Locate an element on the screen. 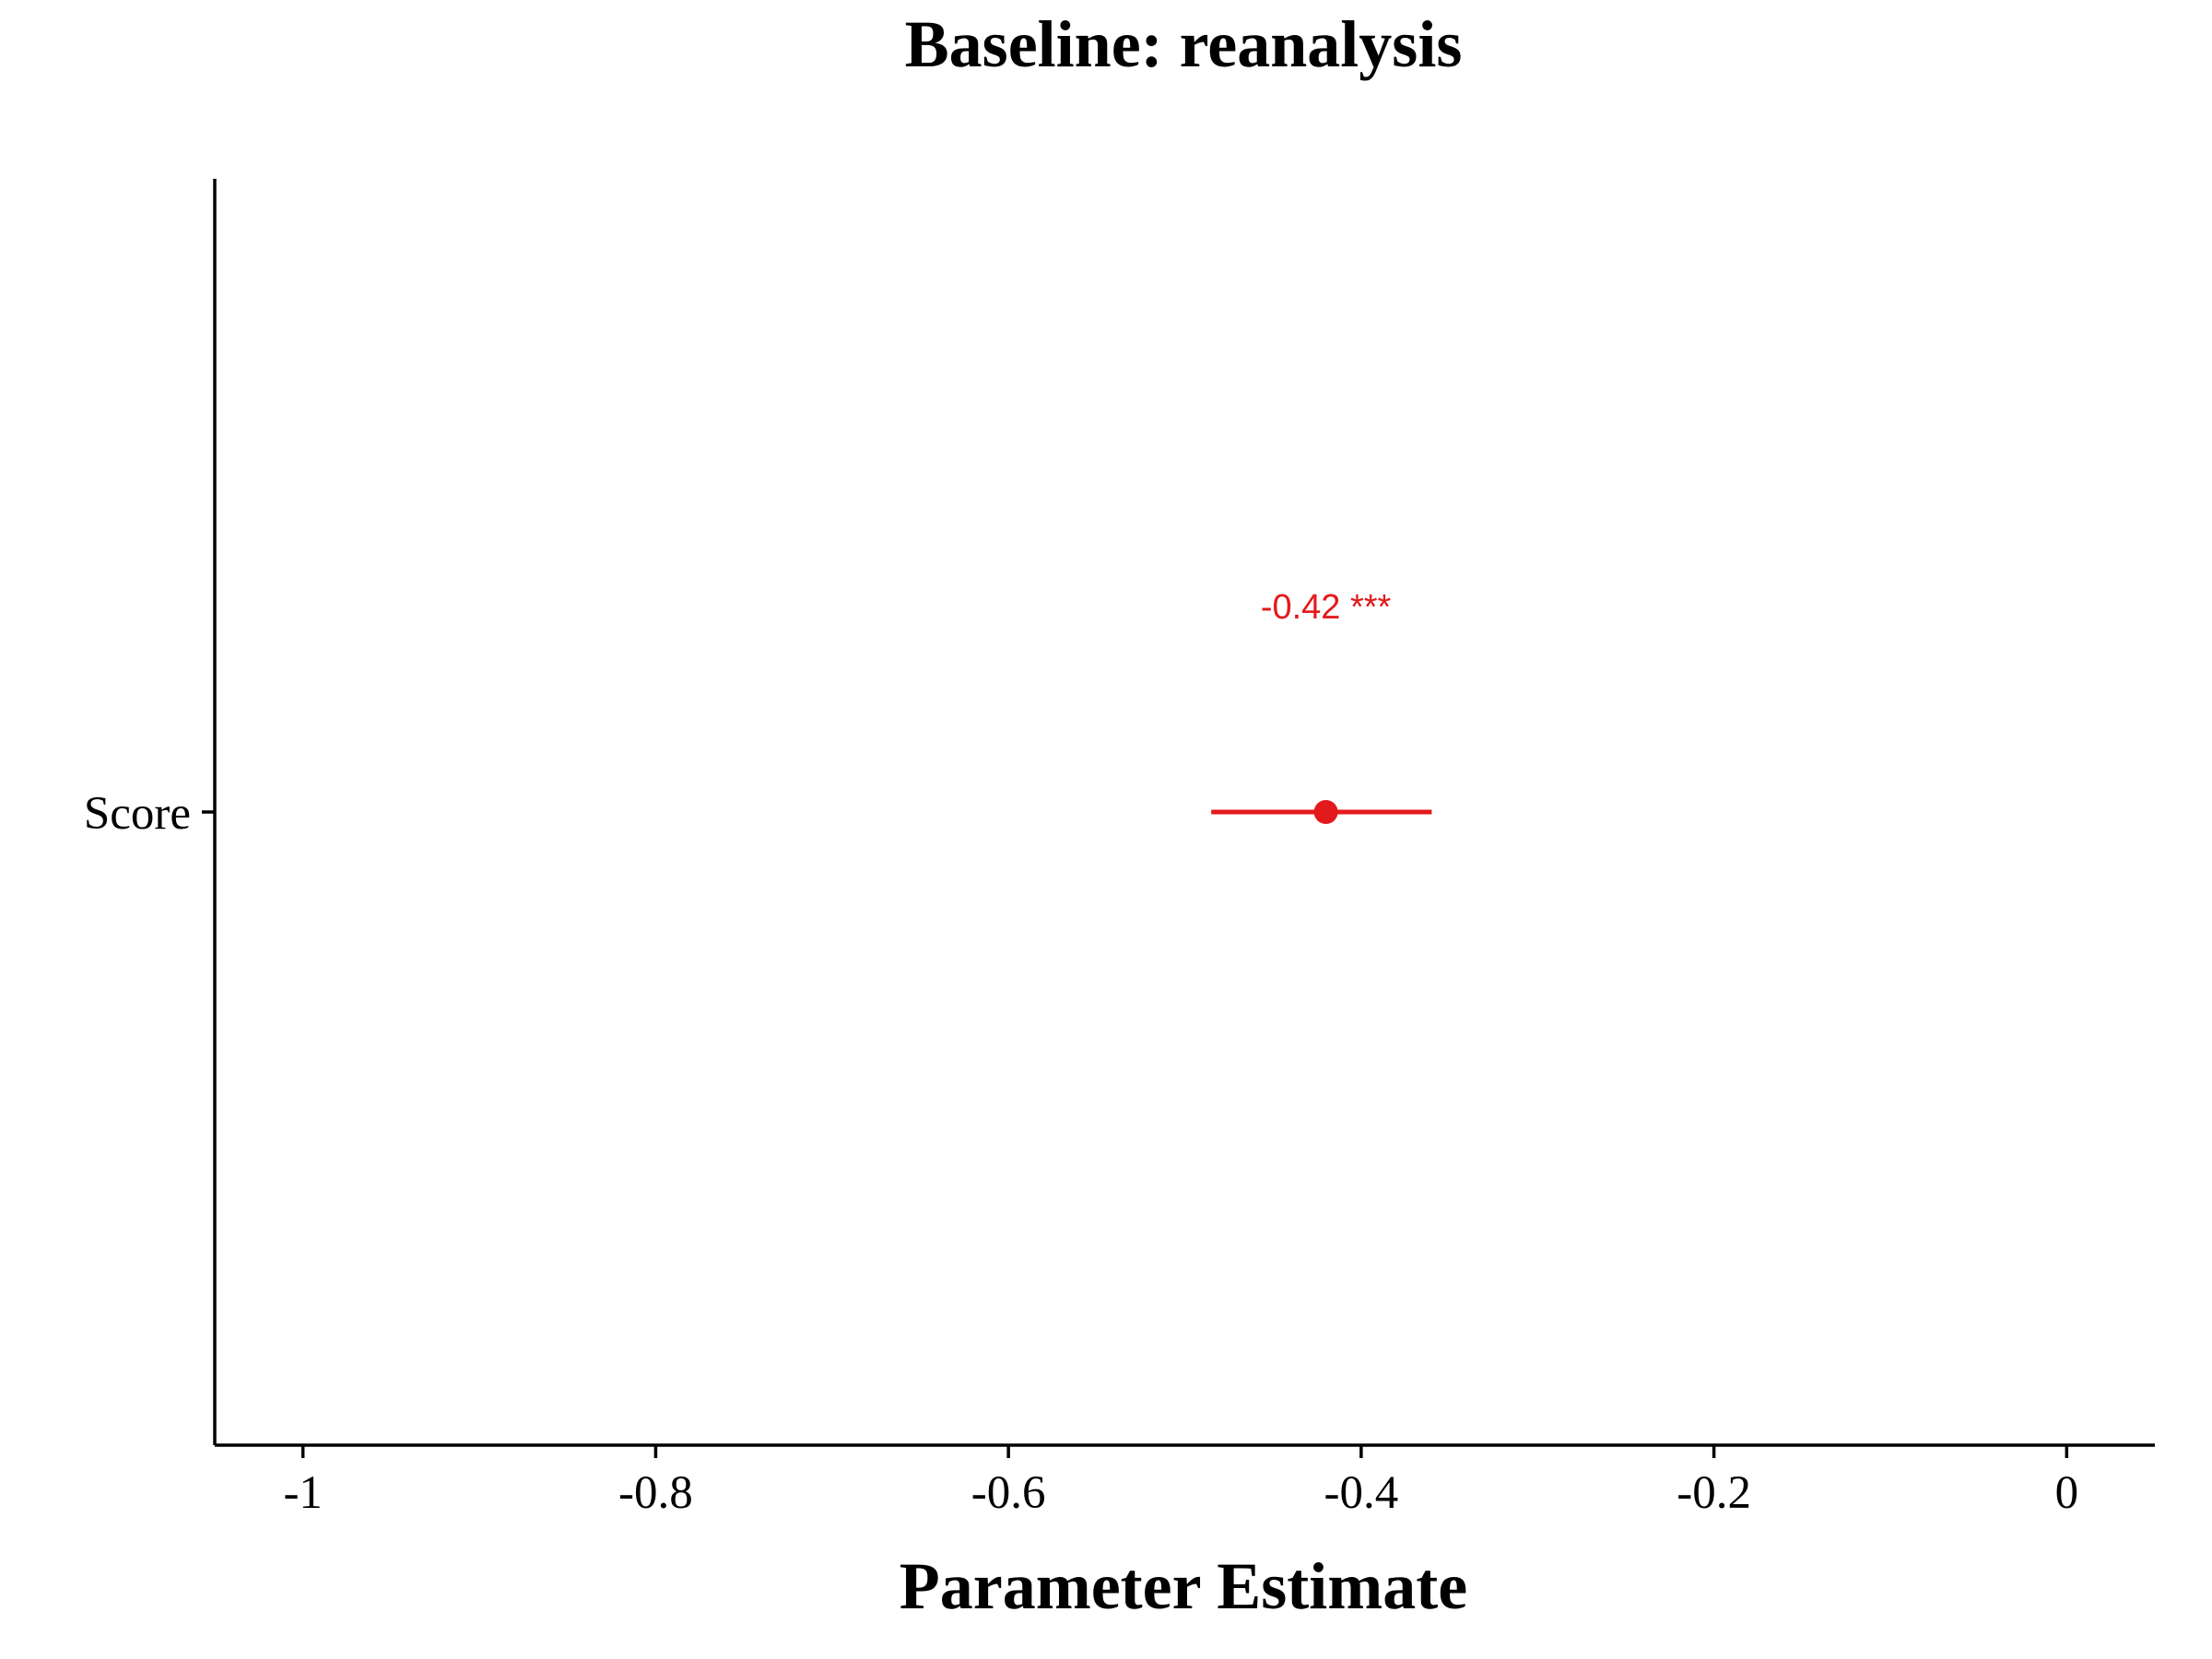  x-tick-label: -0.8 is located at coordinates (655, 1493).